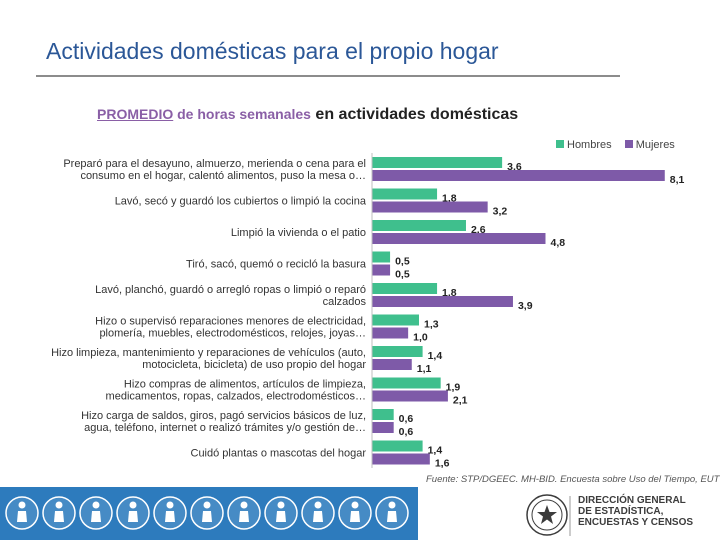 Image resolution: width=720 pixels, height=545 pixels. Describe the element at coordinates (431, 325) in the screenshot. I see `data-label-hombres: 1,3` at that location.